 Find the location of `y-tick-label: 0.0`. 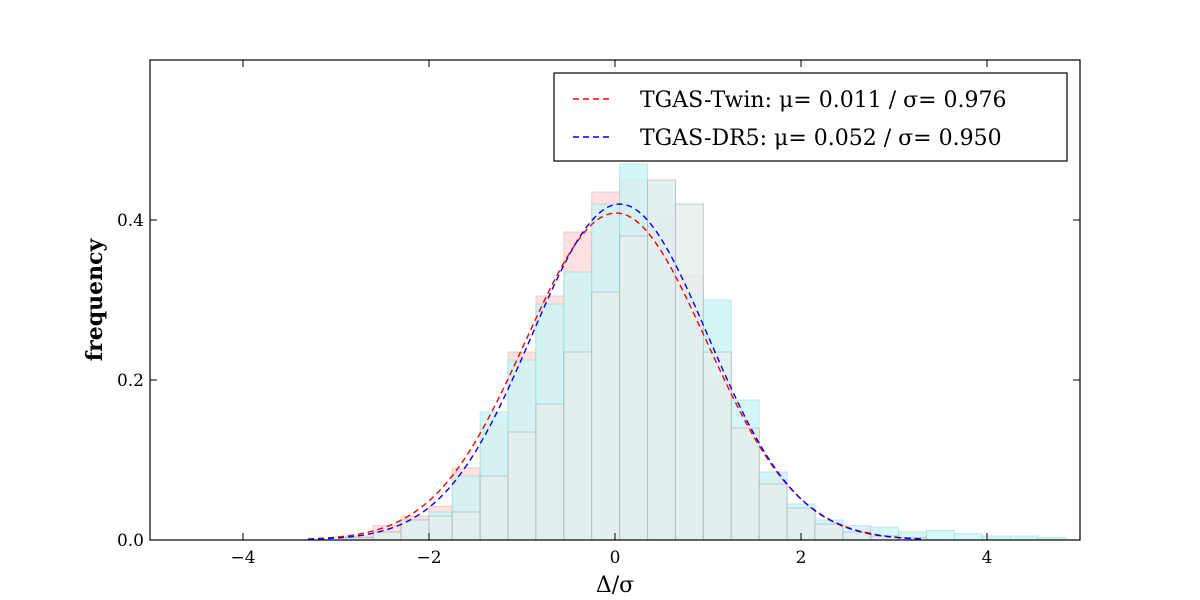

y-tick-label: 0.0 is located at coordinates (130, 541).